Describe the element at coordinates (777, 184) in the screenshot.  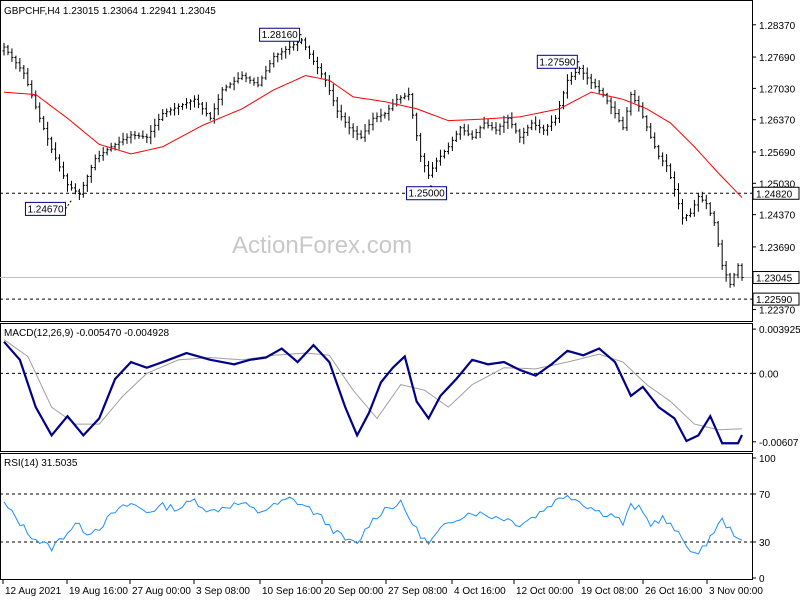
I see `price-tick-label-5: 1.25030` at that location.